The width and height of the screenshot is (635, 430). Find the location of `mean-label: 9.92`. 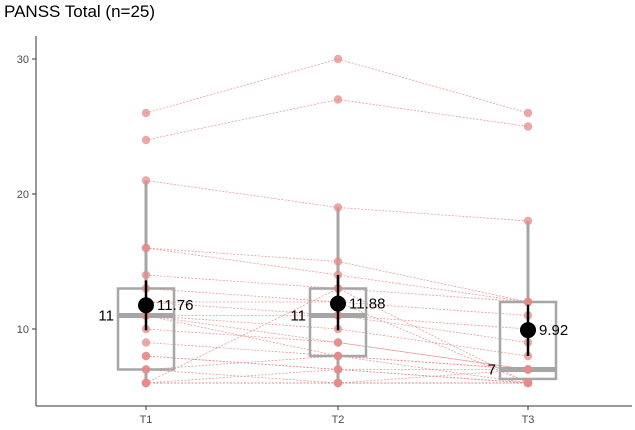

mean-label: 9.92 is located at coordinates (553, 330).